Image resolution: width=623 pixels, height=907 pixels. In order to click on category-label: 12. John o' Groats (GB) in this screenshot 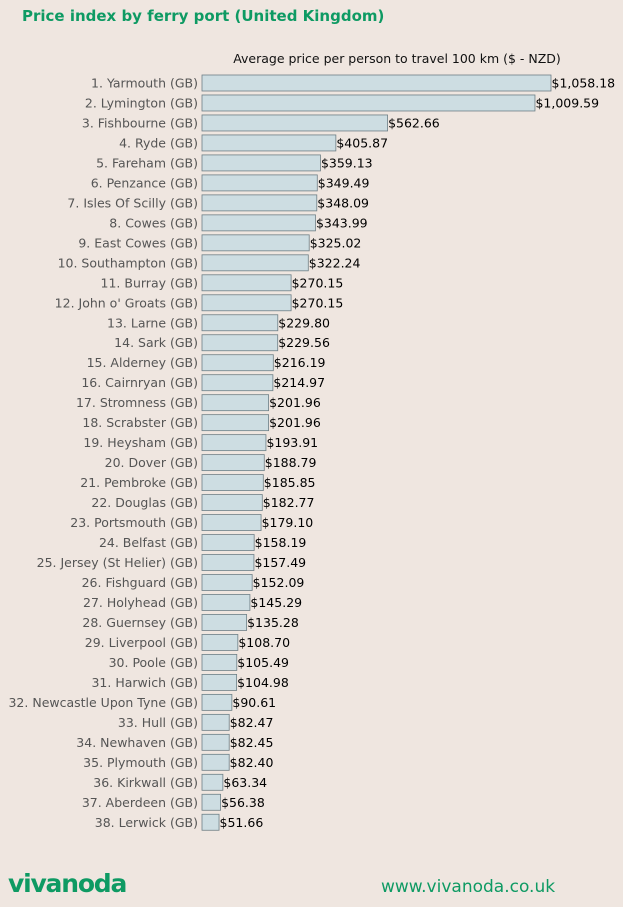, I will do `click(126, 302)`.